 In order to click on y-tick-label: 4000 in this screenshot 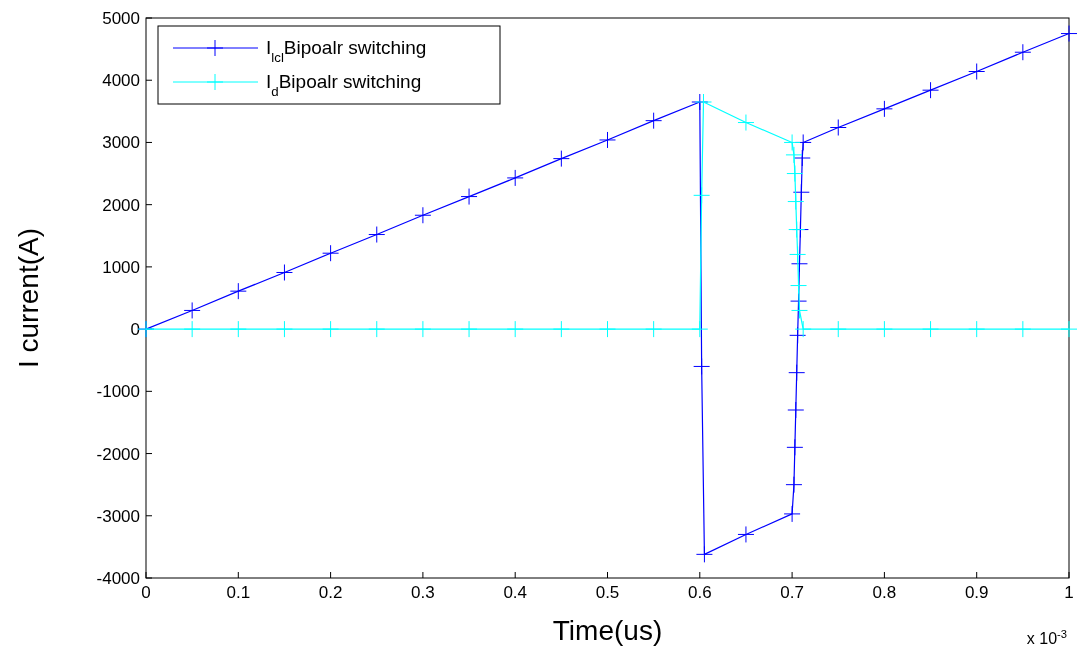, I will do `click(121, 81)`.